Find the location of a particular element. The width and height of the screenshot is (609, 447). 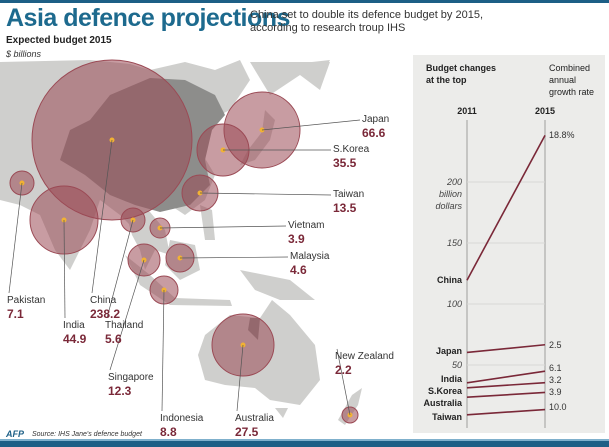

y-tick-100: 100 is located at coordinates (454, 304).